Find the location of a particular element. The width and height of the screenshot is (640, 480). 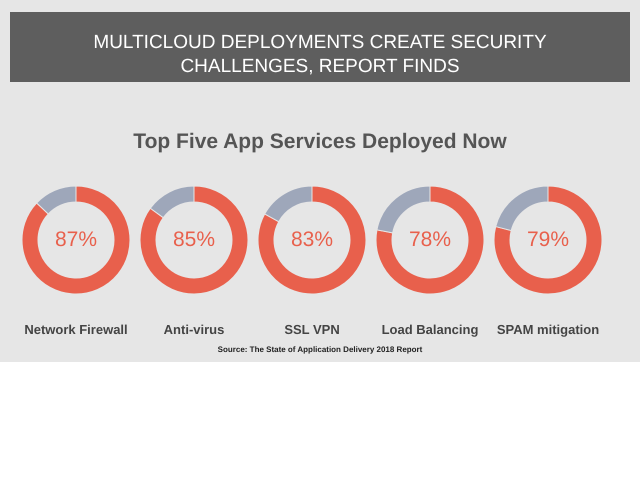

data-label: 83% is located at coordinates (312, 239).